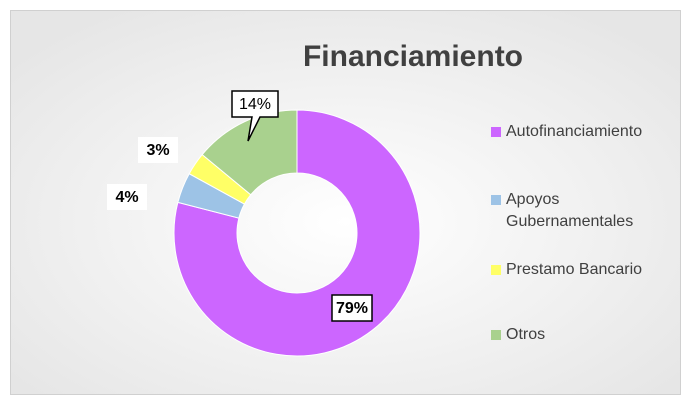 This screenshot has height=407, width=692. I want to click on data-label: 79%, so click(352, 308).